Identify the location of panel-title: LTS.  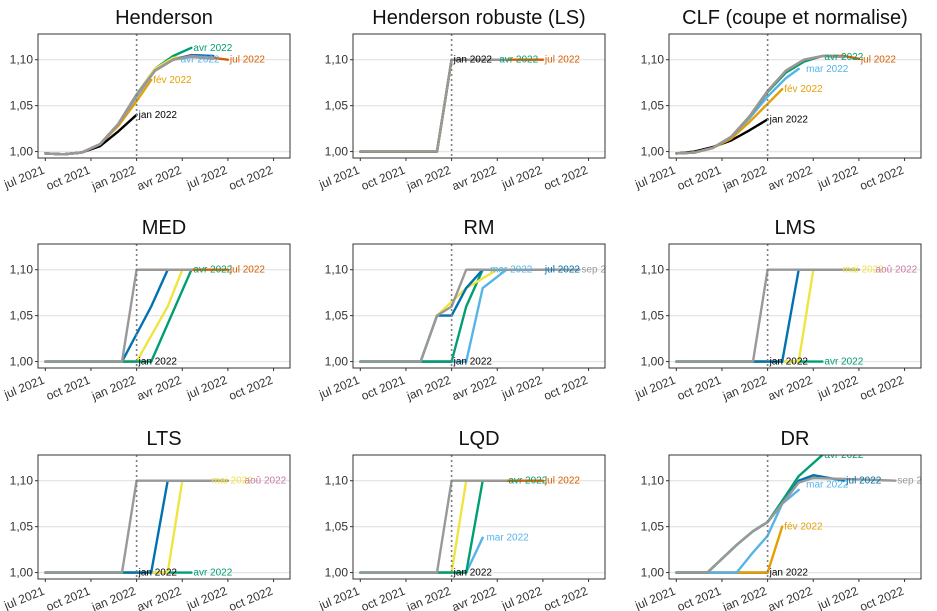
(163, 439).